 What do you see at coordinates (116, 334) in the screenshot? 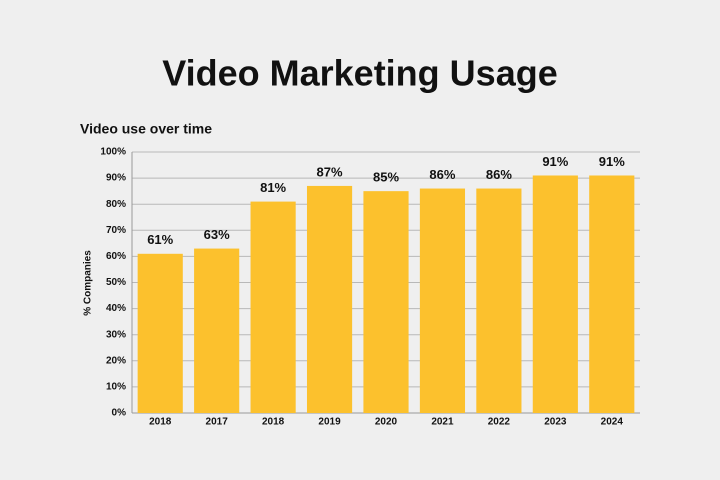
I see `y-tick-label: 30%` at bounding box center [116, 334].